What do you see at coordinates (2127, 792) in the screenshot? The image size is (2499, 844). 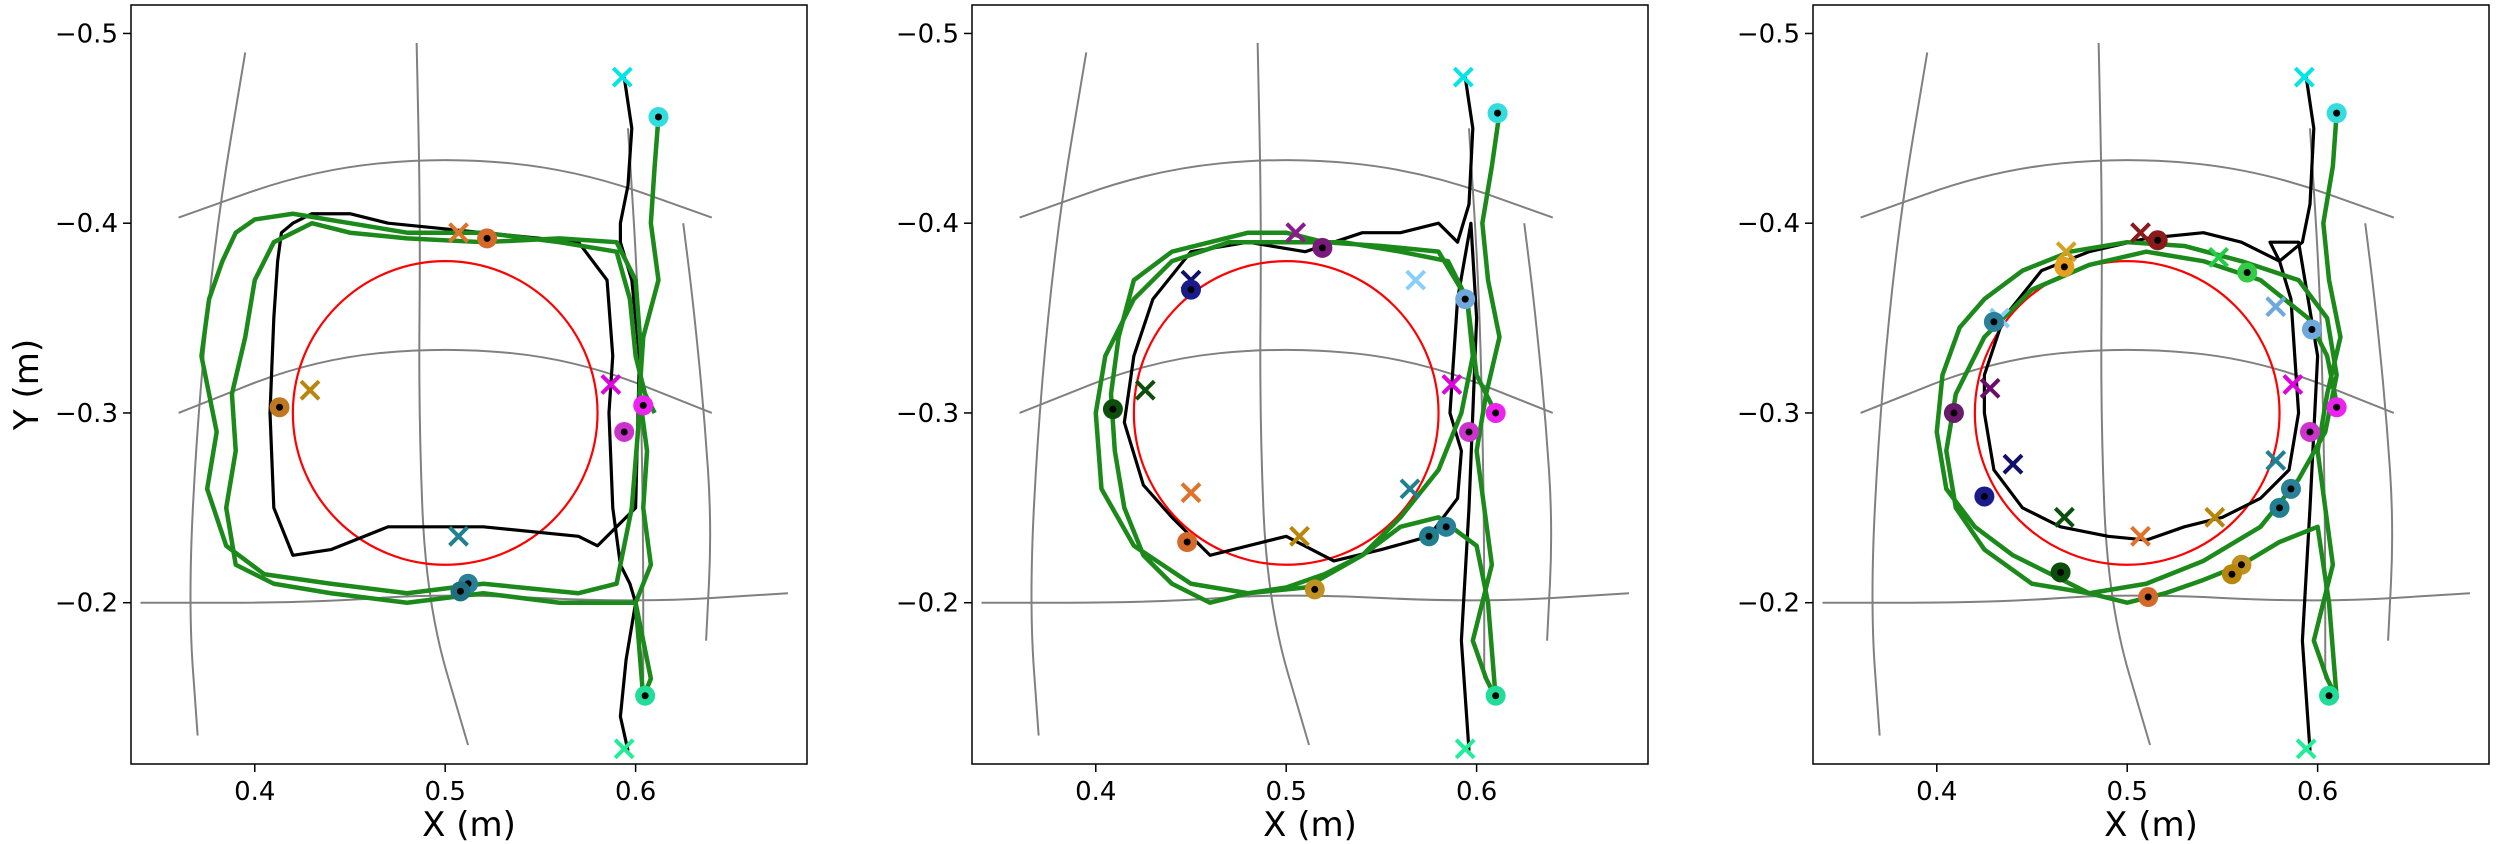 I see `x-tick-label: 0.5` at bounding box center [2127, 792].